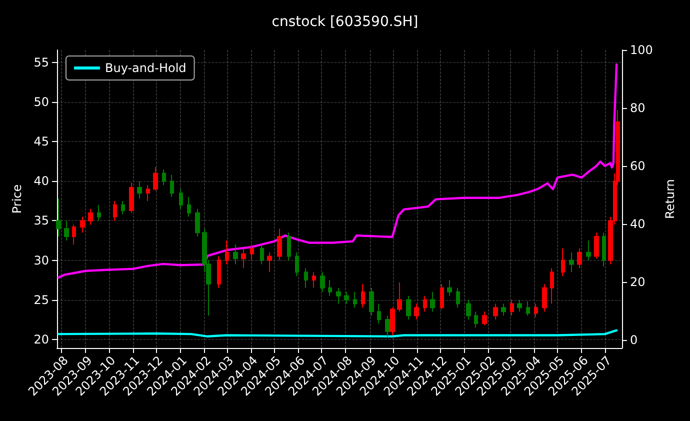  I want to click on y-tick-label: 55, so click(41, 63).